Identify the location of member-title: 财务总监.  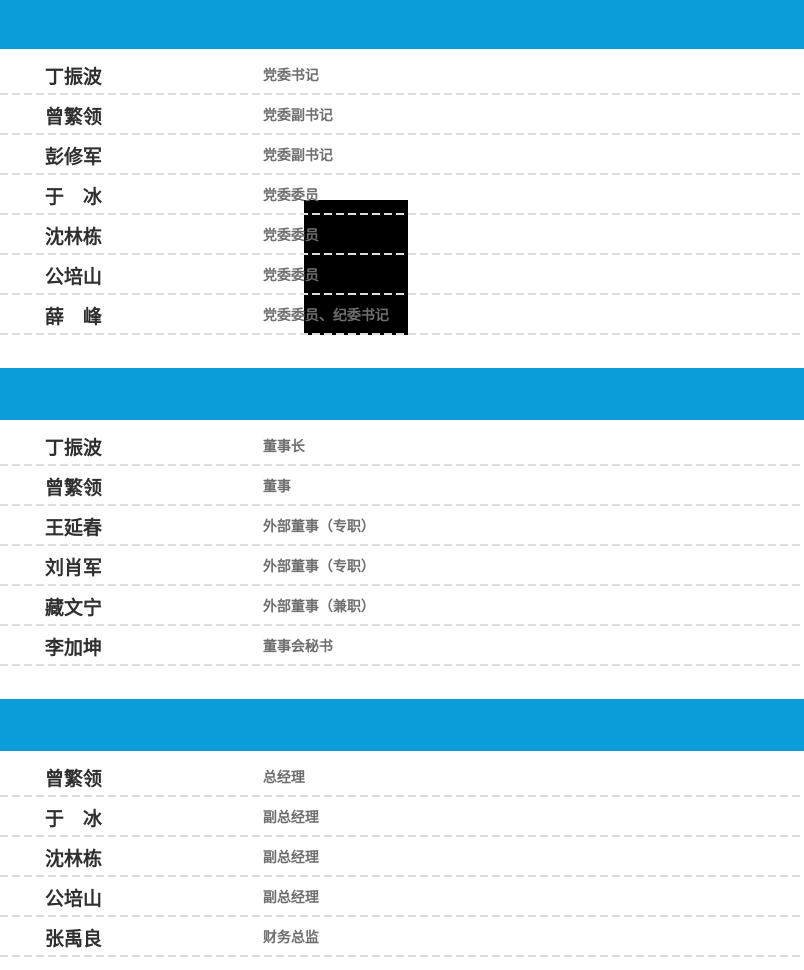
(291, 937).